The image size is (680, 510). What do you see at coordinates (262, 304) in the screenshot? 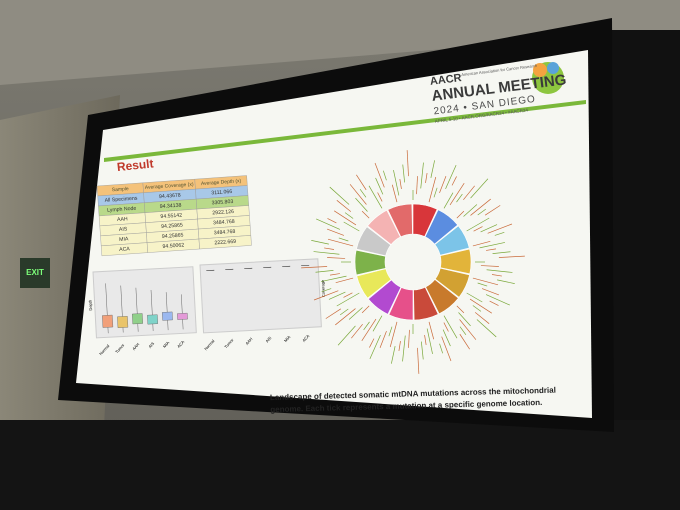
I see `coverage-panel: Coverage Normal Tumor AAH AIS MIA ACA` at bounding box center [262, 304].